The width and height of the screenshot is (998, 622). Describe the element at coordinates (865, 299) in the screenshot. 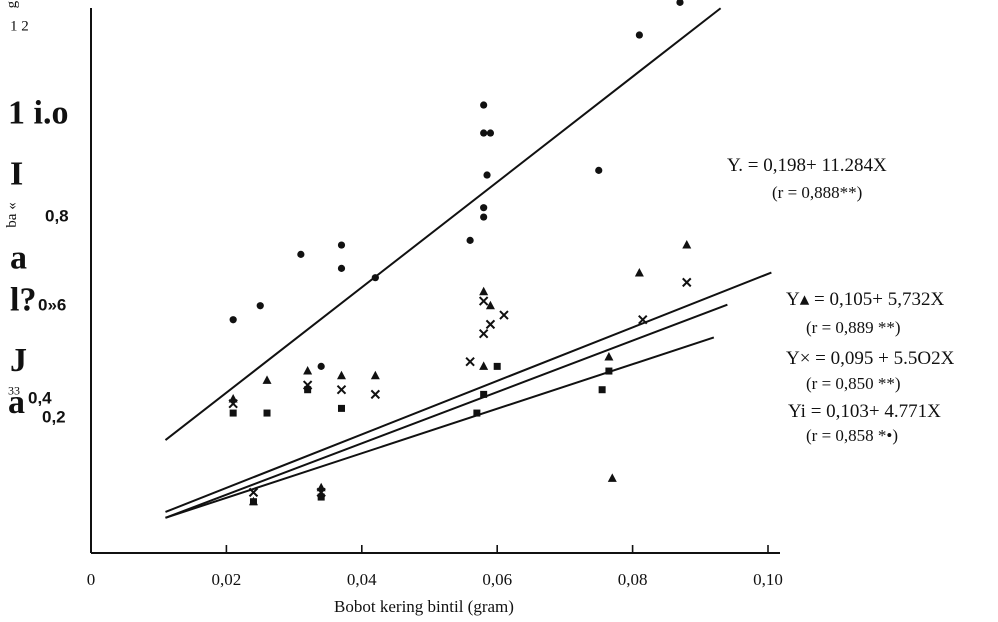

I see `equation-triangle: Y▴ = 0,105+ 5,732X` at that location.